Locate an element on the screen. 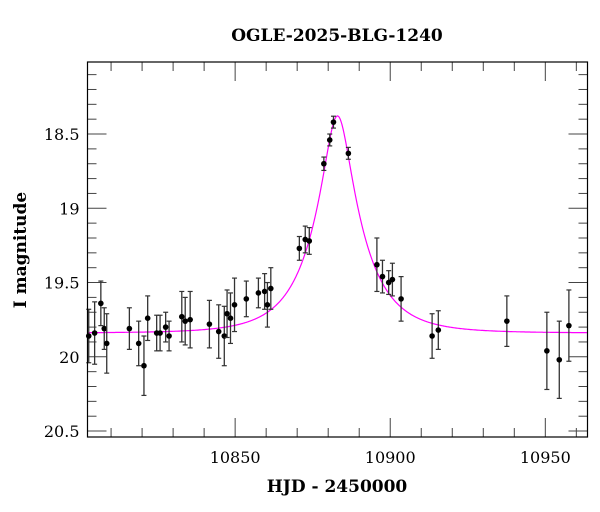 The height and width of the screenshot is (512, 600). chart-title: OGLE-2025-BLG-1240 is located at coordinates (337, 36).